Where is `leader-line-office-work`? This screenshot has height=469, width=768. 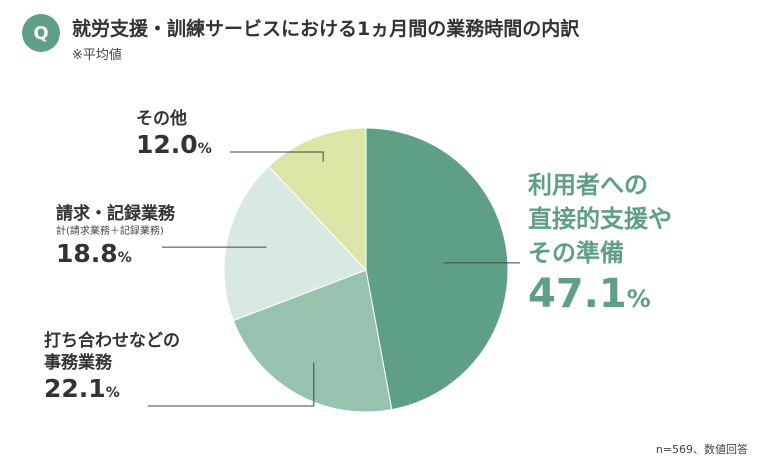 leader-line-office-work is located at coordinates (231, 384).